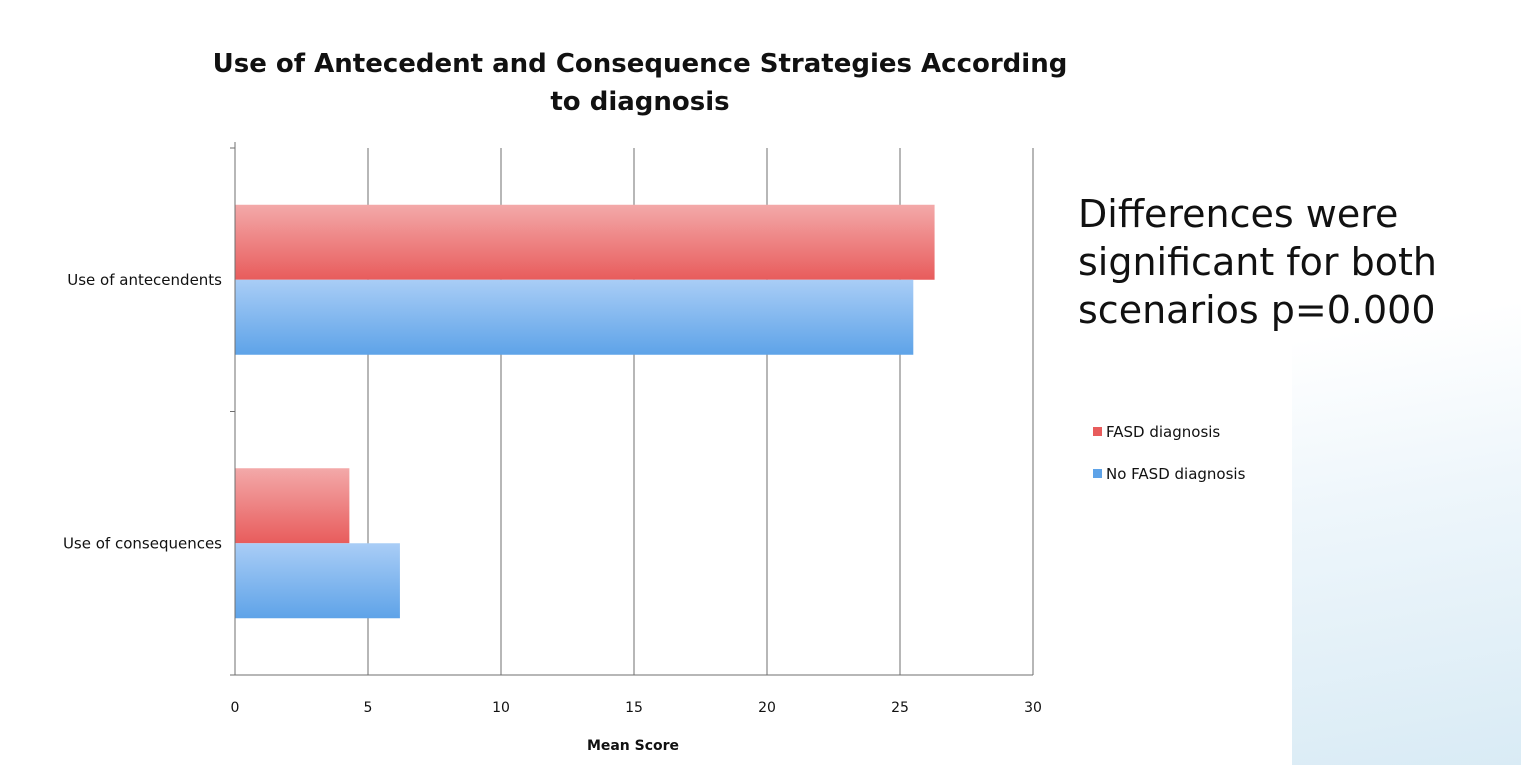 The width and height of the screenshot is (1521, 765). What do you see at coordinates (1163, 432) in the screenshot?
I see `legend-label-fasd: FASD diagnosis` at bounding box center [1163, 432].